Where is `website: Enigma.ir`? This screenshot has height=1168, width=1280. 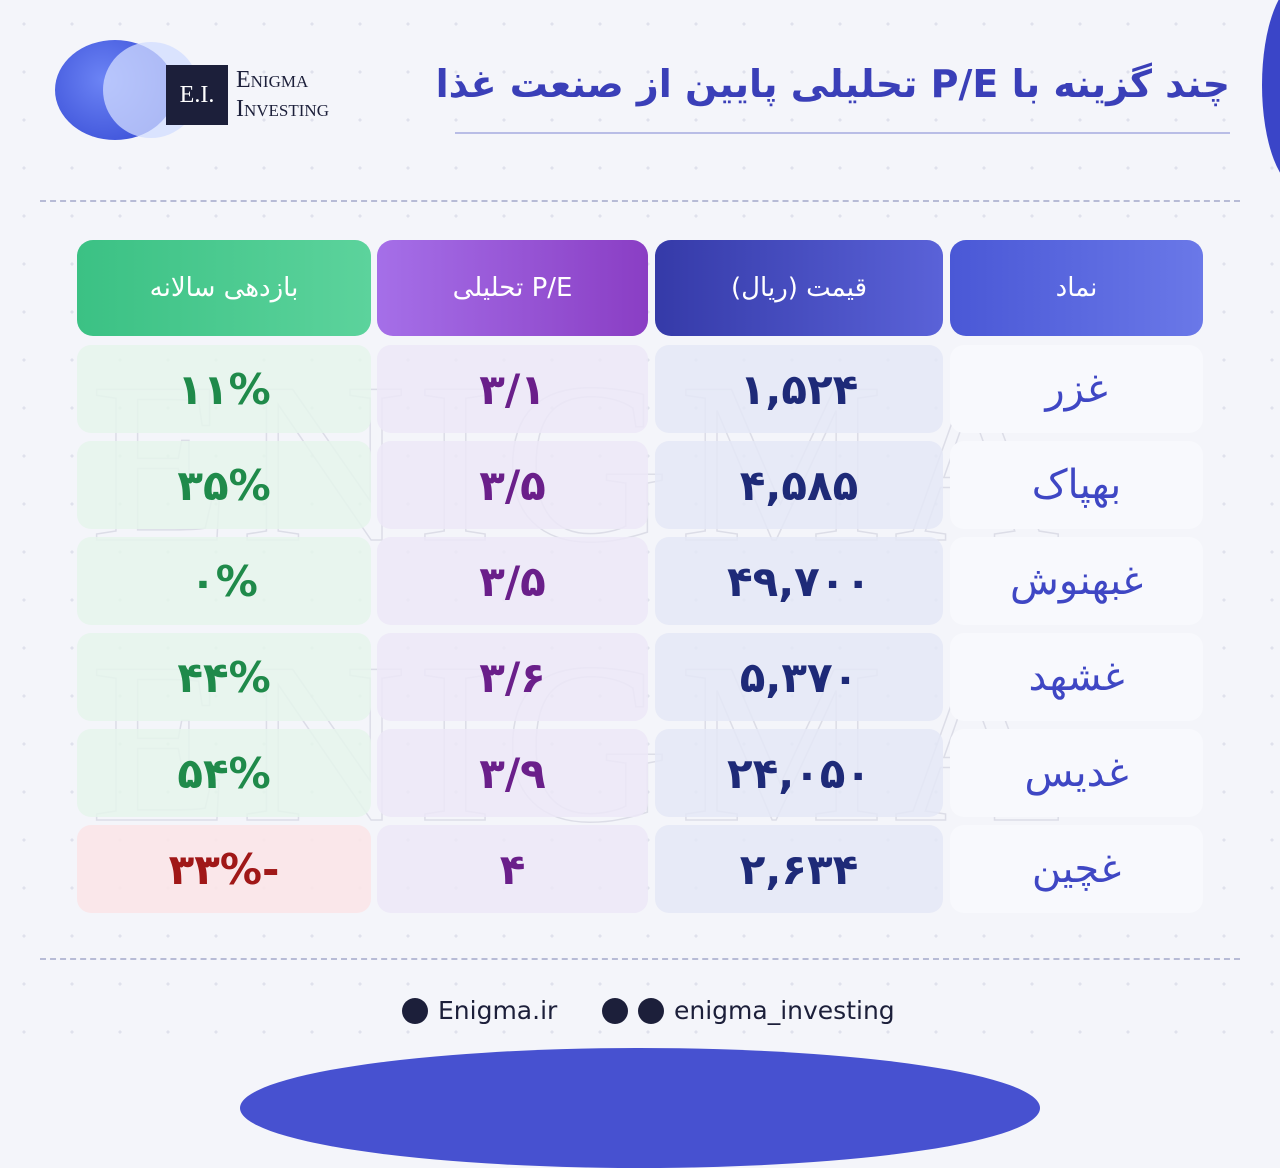
website: Enigma.ir is located at coordinates (498, 1010).